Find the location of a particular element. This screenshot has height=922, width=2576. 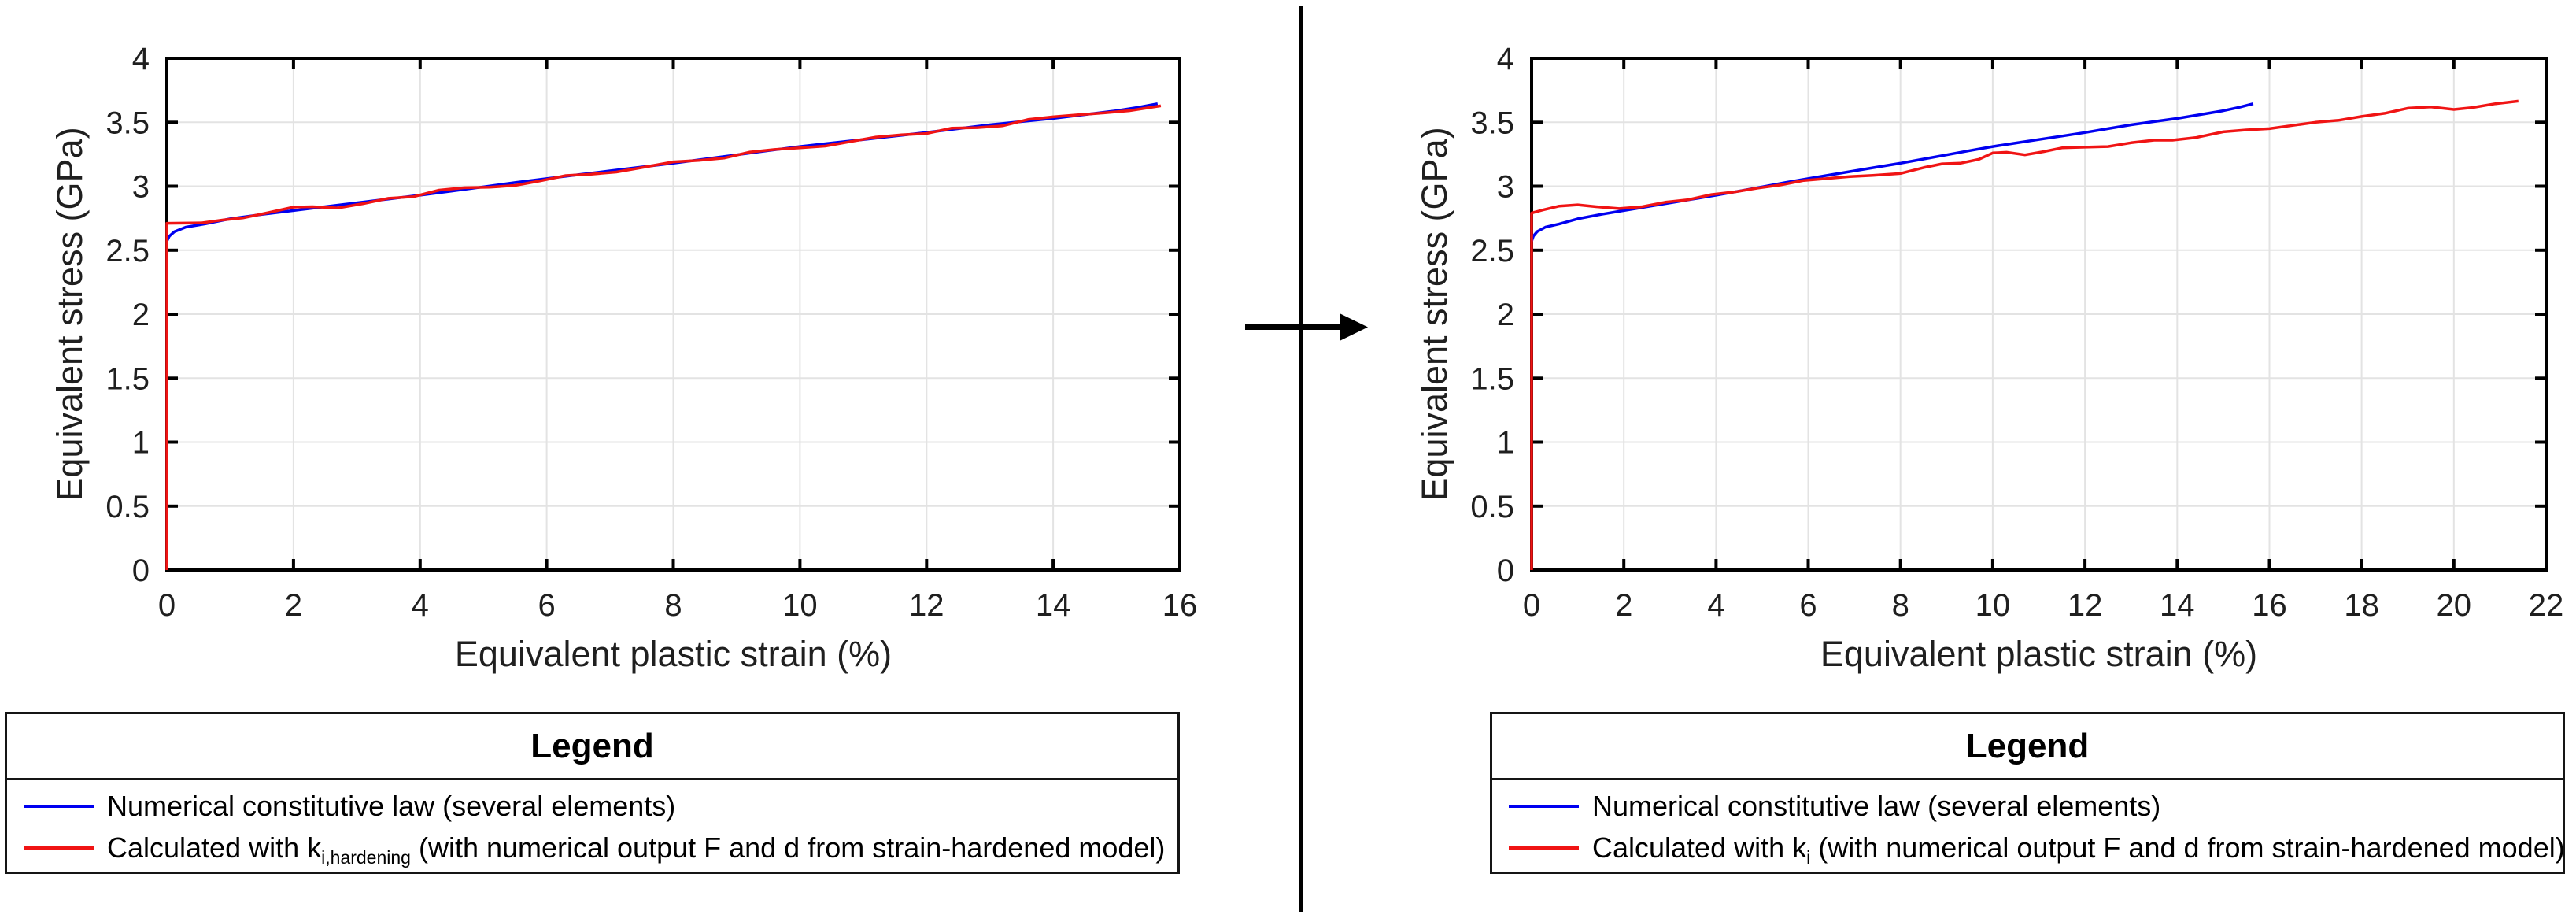

arrow-head is located at coordinates (1354, 327).